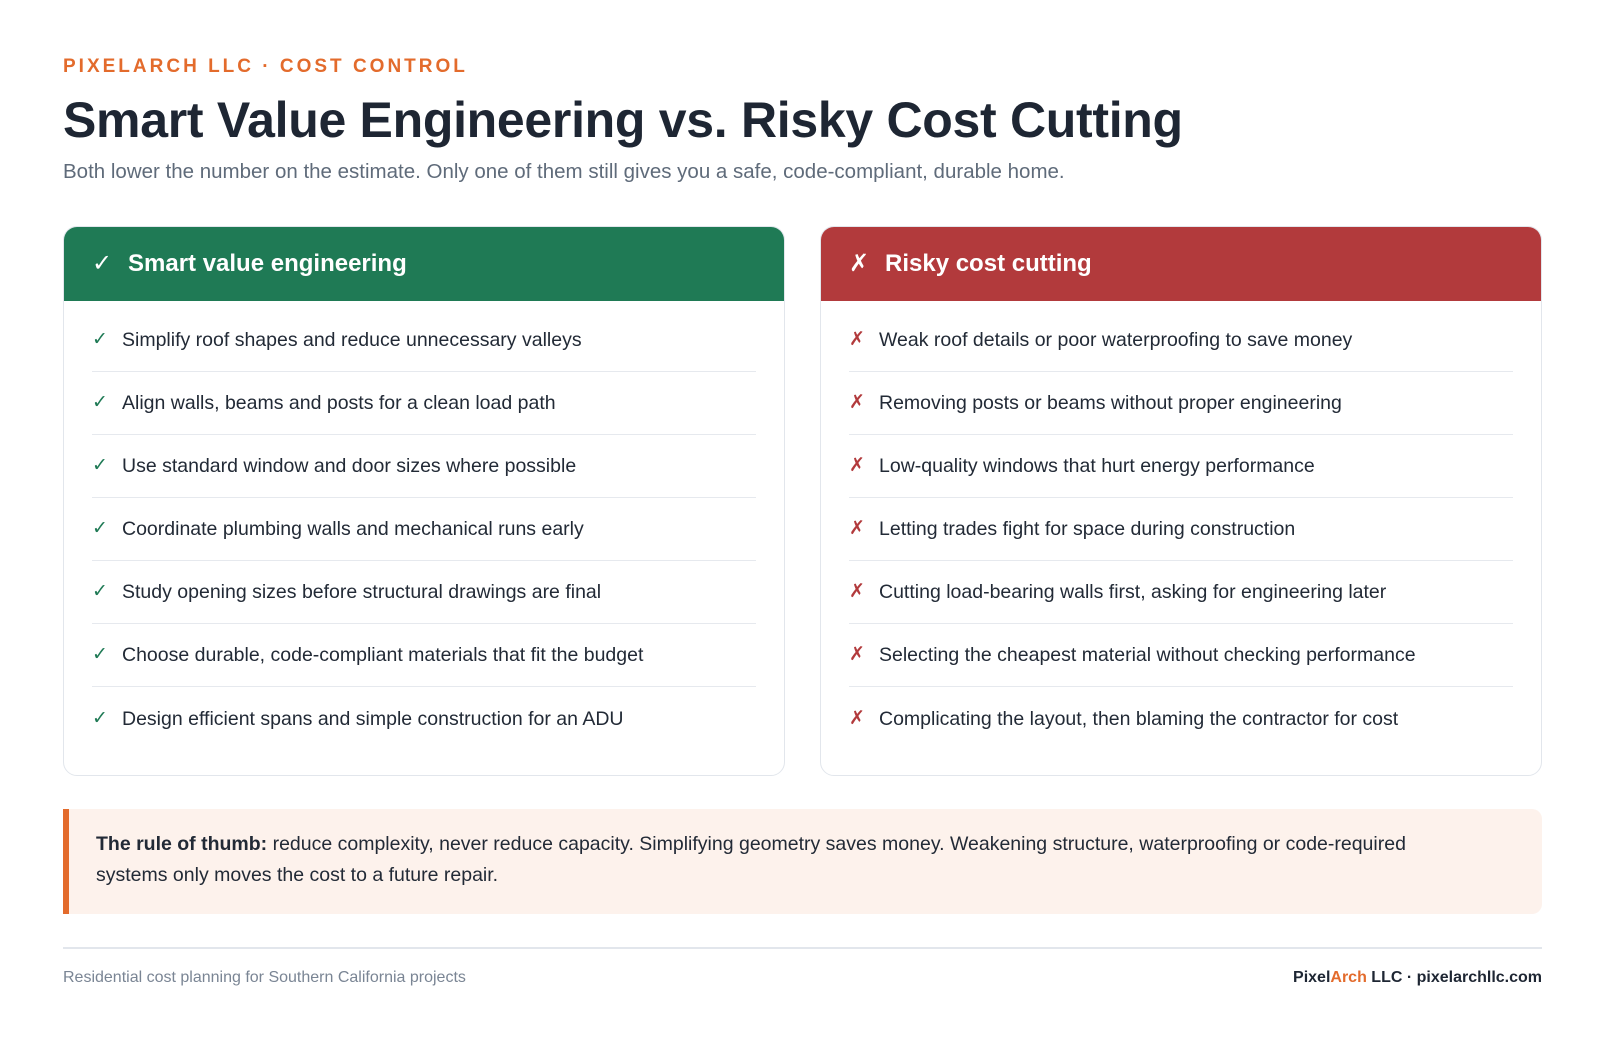 Image resolution: width=1600 pixels, height=1041 pixels. What do you see at coordinates (267, 263) in the screenshot?
I see `good-card-title: Smart value engineering` at bounding box center [267, 263].